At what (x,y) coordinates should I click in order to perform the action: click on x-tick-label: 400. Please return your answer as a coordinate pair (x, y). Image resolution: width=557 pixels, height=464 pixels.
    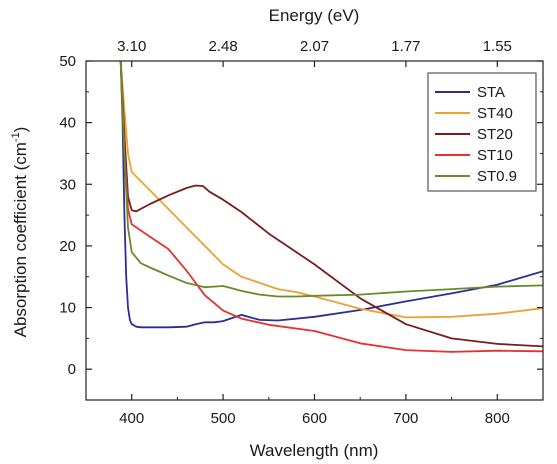
    Looking at the image, I should click on (131, 418).